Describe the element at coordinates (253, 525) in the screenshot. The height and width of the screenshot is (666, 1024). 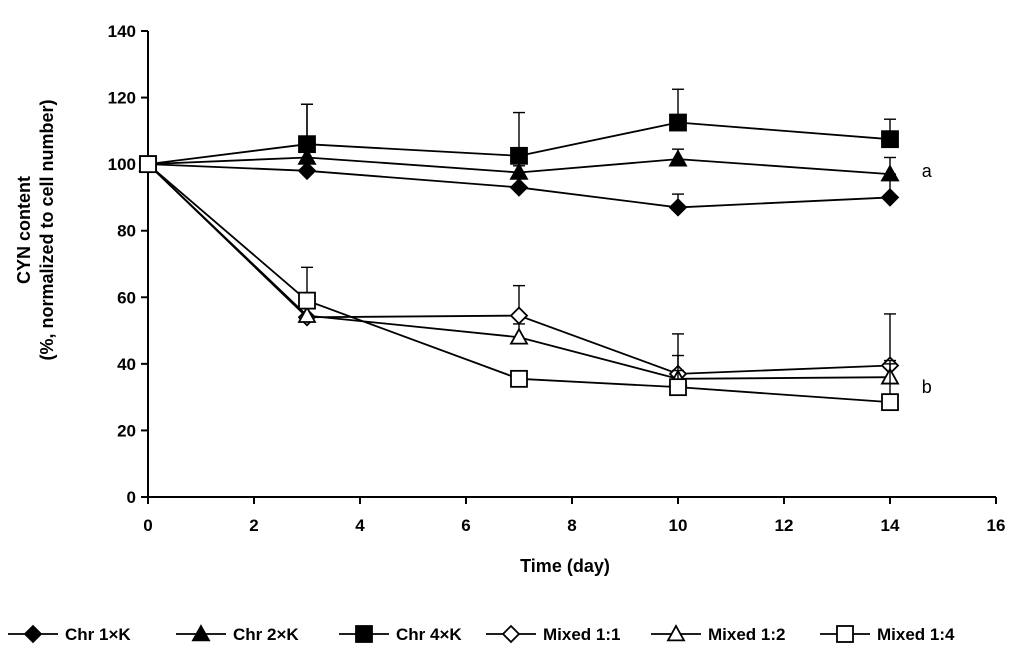
I see `x-tick-label: 2` at that location.